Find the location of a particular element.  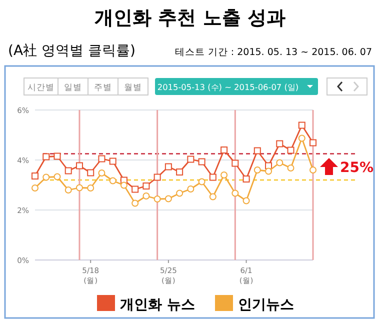

chart-title: 개인화 추천 노출 성과 is located at coordinates (190, 18).